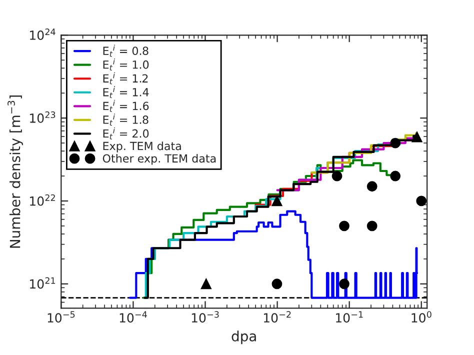 The height and width of the screenshot is (355, 474). What do you see at coordinates (159, 159) in the screenshot?
I see `legend-label: Other exp. TEM data` at bounding box center [159, 159].